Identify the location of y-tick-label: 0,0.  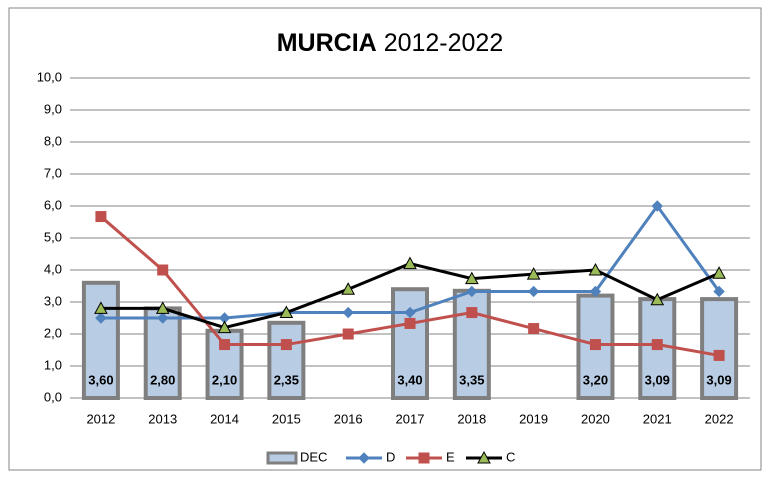
(53, 396).